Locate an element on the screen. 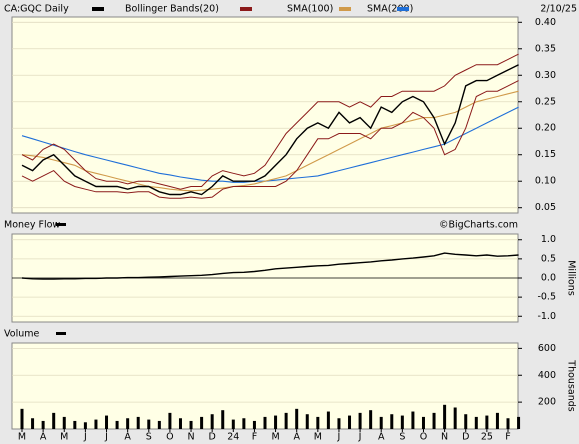 The width and height of the screenshot is (579, 444). y-tick-label: 1.0 is located at coordinates (548, 239).